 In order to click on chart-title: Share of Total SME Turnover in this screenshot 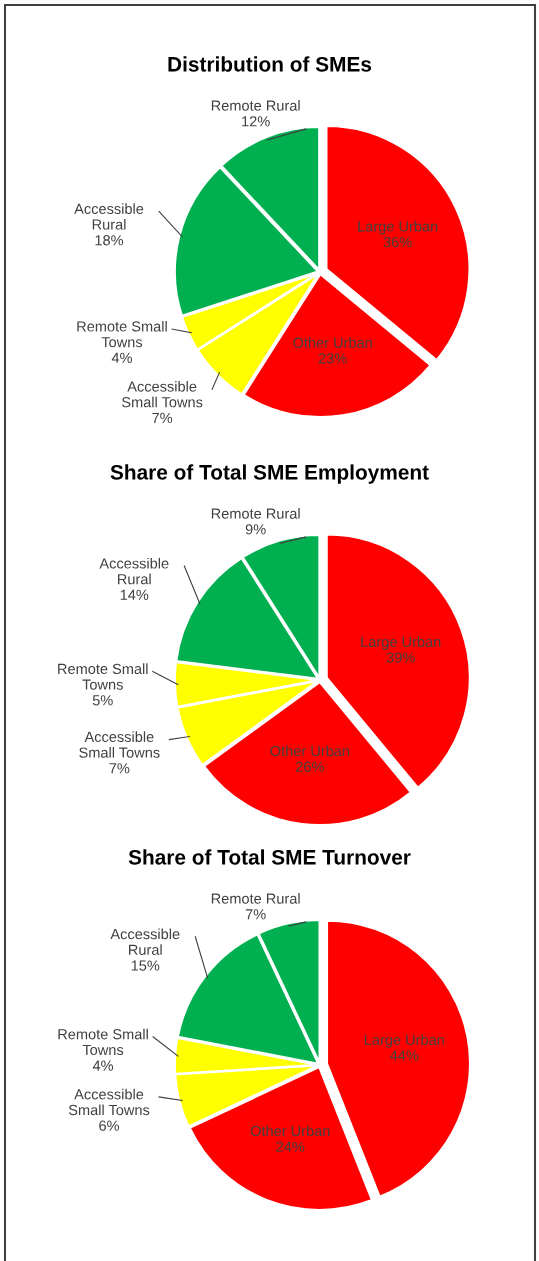, I will do `click(269, 857)`.